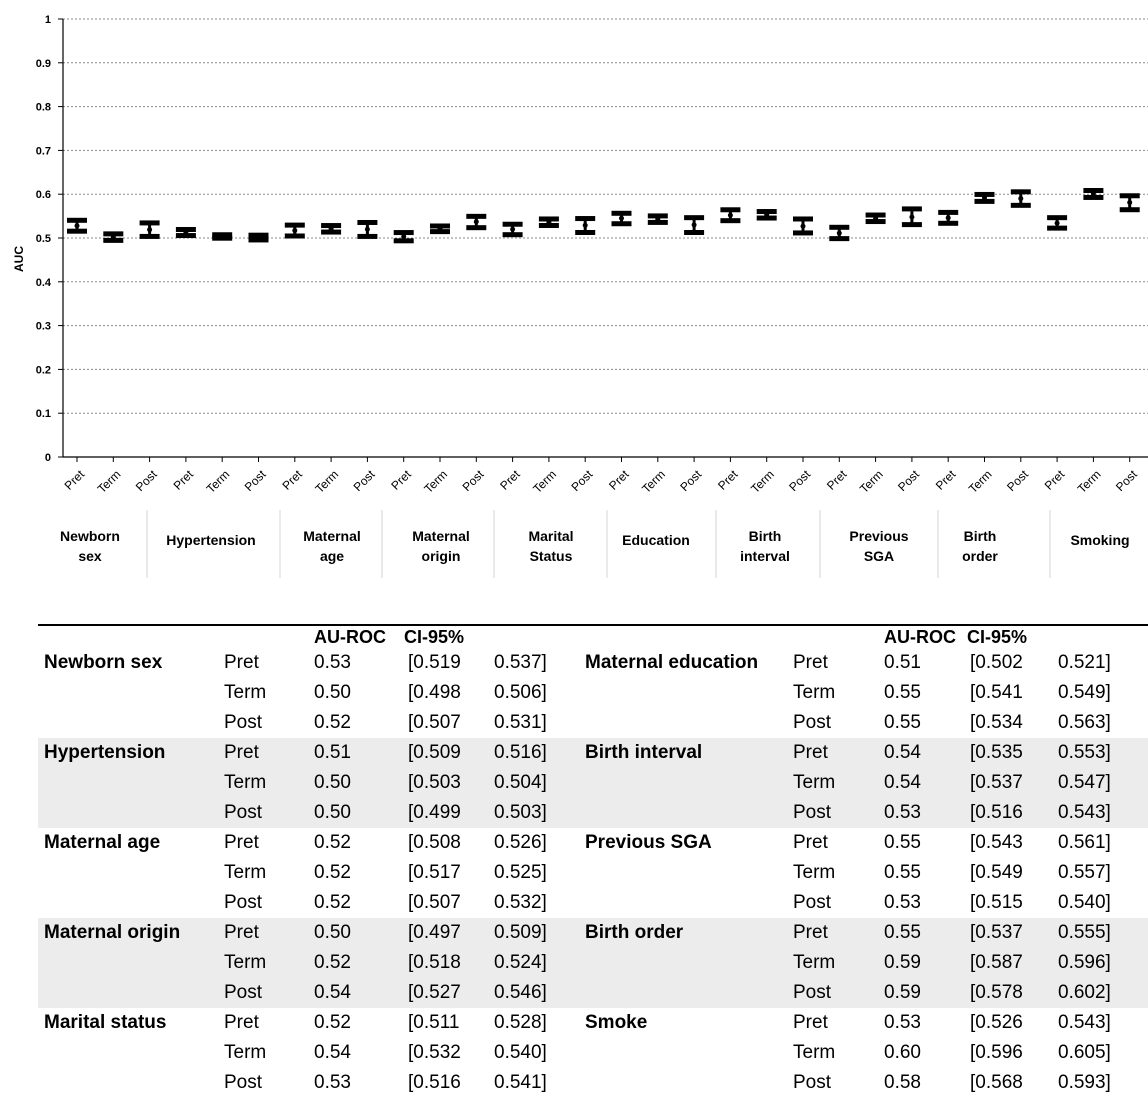 Image resolution: width=1148 pixels, height=1101 pixels. What do you see at coordinates (43, 414) in the screenshot?
I see `y-tick-label: 0.1` at bounding box center [43, 414].